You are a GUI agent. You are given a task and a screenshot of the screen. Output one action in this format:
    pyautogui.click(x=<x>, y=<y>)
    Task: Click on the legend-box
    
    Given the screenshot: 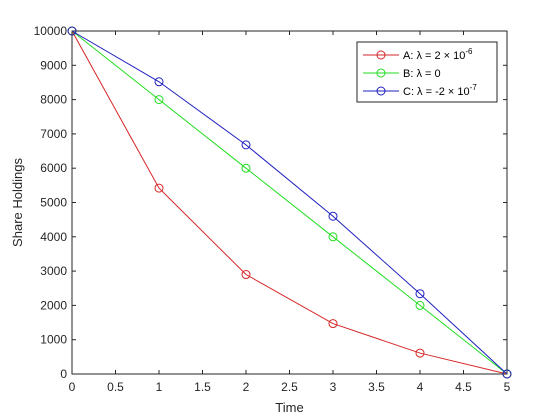 What is the action you would take?
    pyautogui.click(x=427, y=72)
    